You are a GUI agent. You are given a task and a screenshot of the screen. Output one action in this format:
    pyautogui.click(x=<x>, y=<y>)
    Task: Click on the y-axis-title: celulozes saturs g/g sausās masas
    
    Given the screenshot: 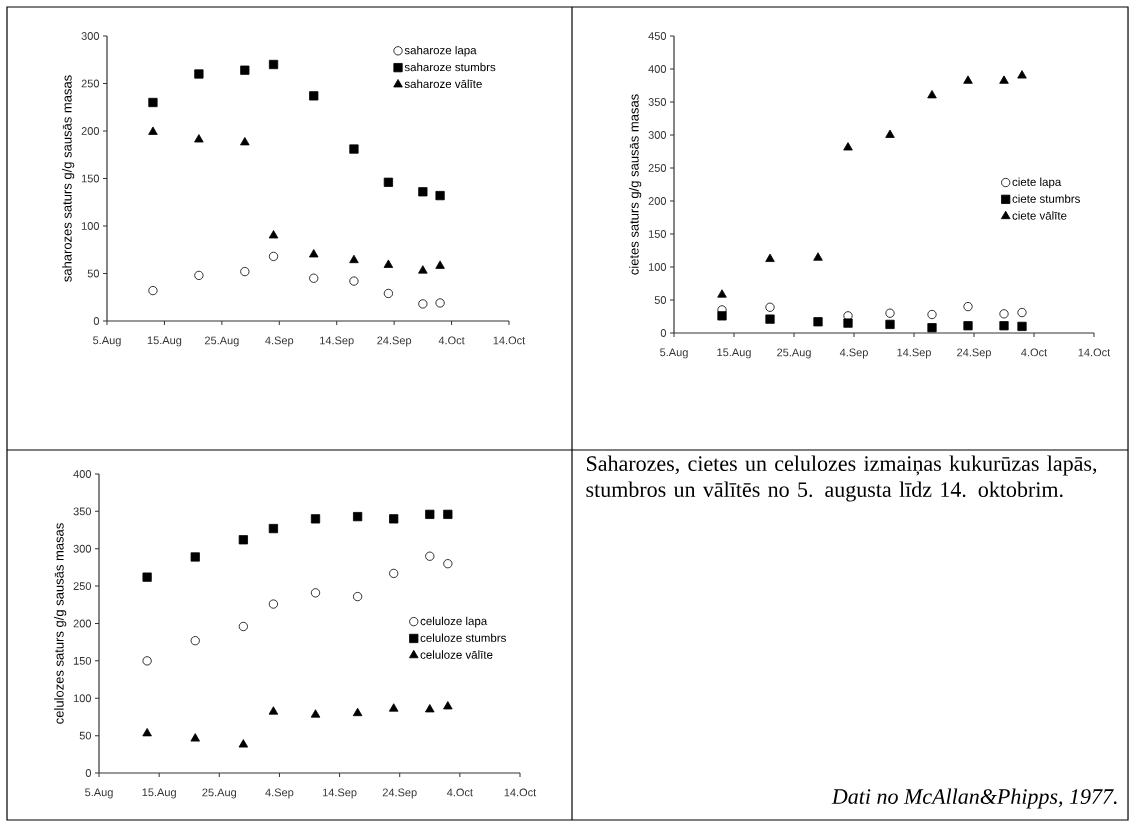 What is the action you would take?
    pyautogui.click(x=60, y=623)
    